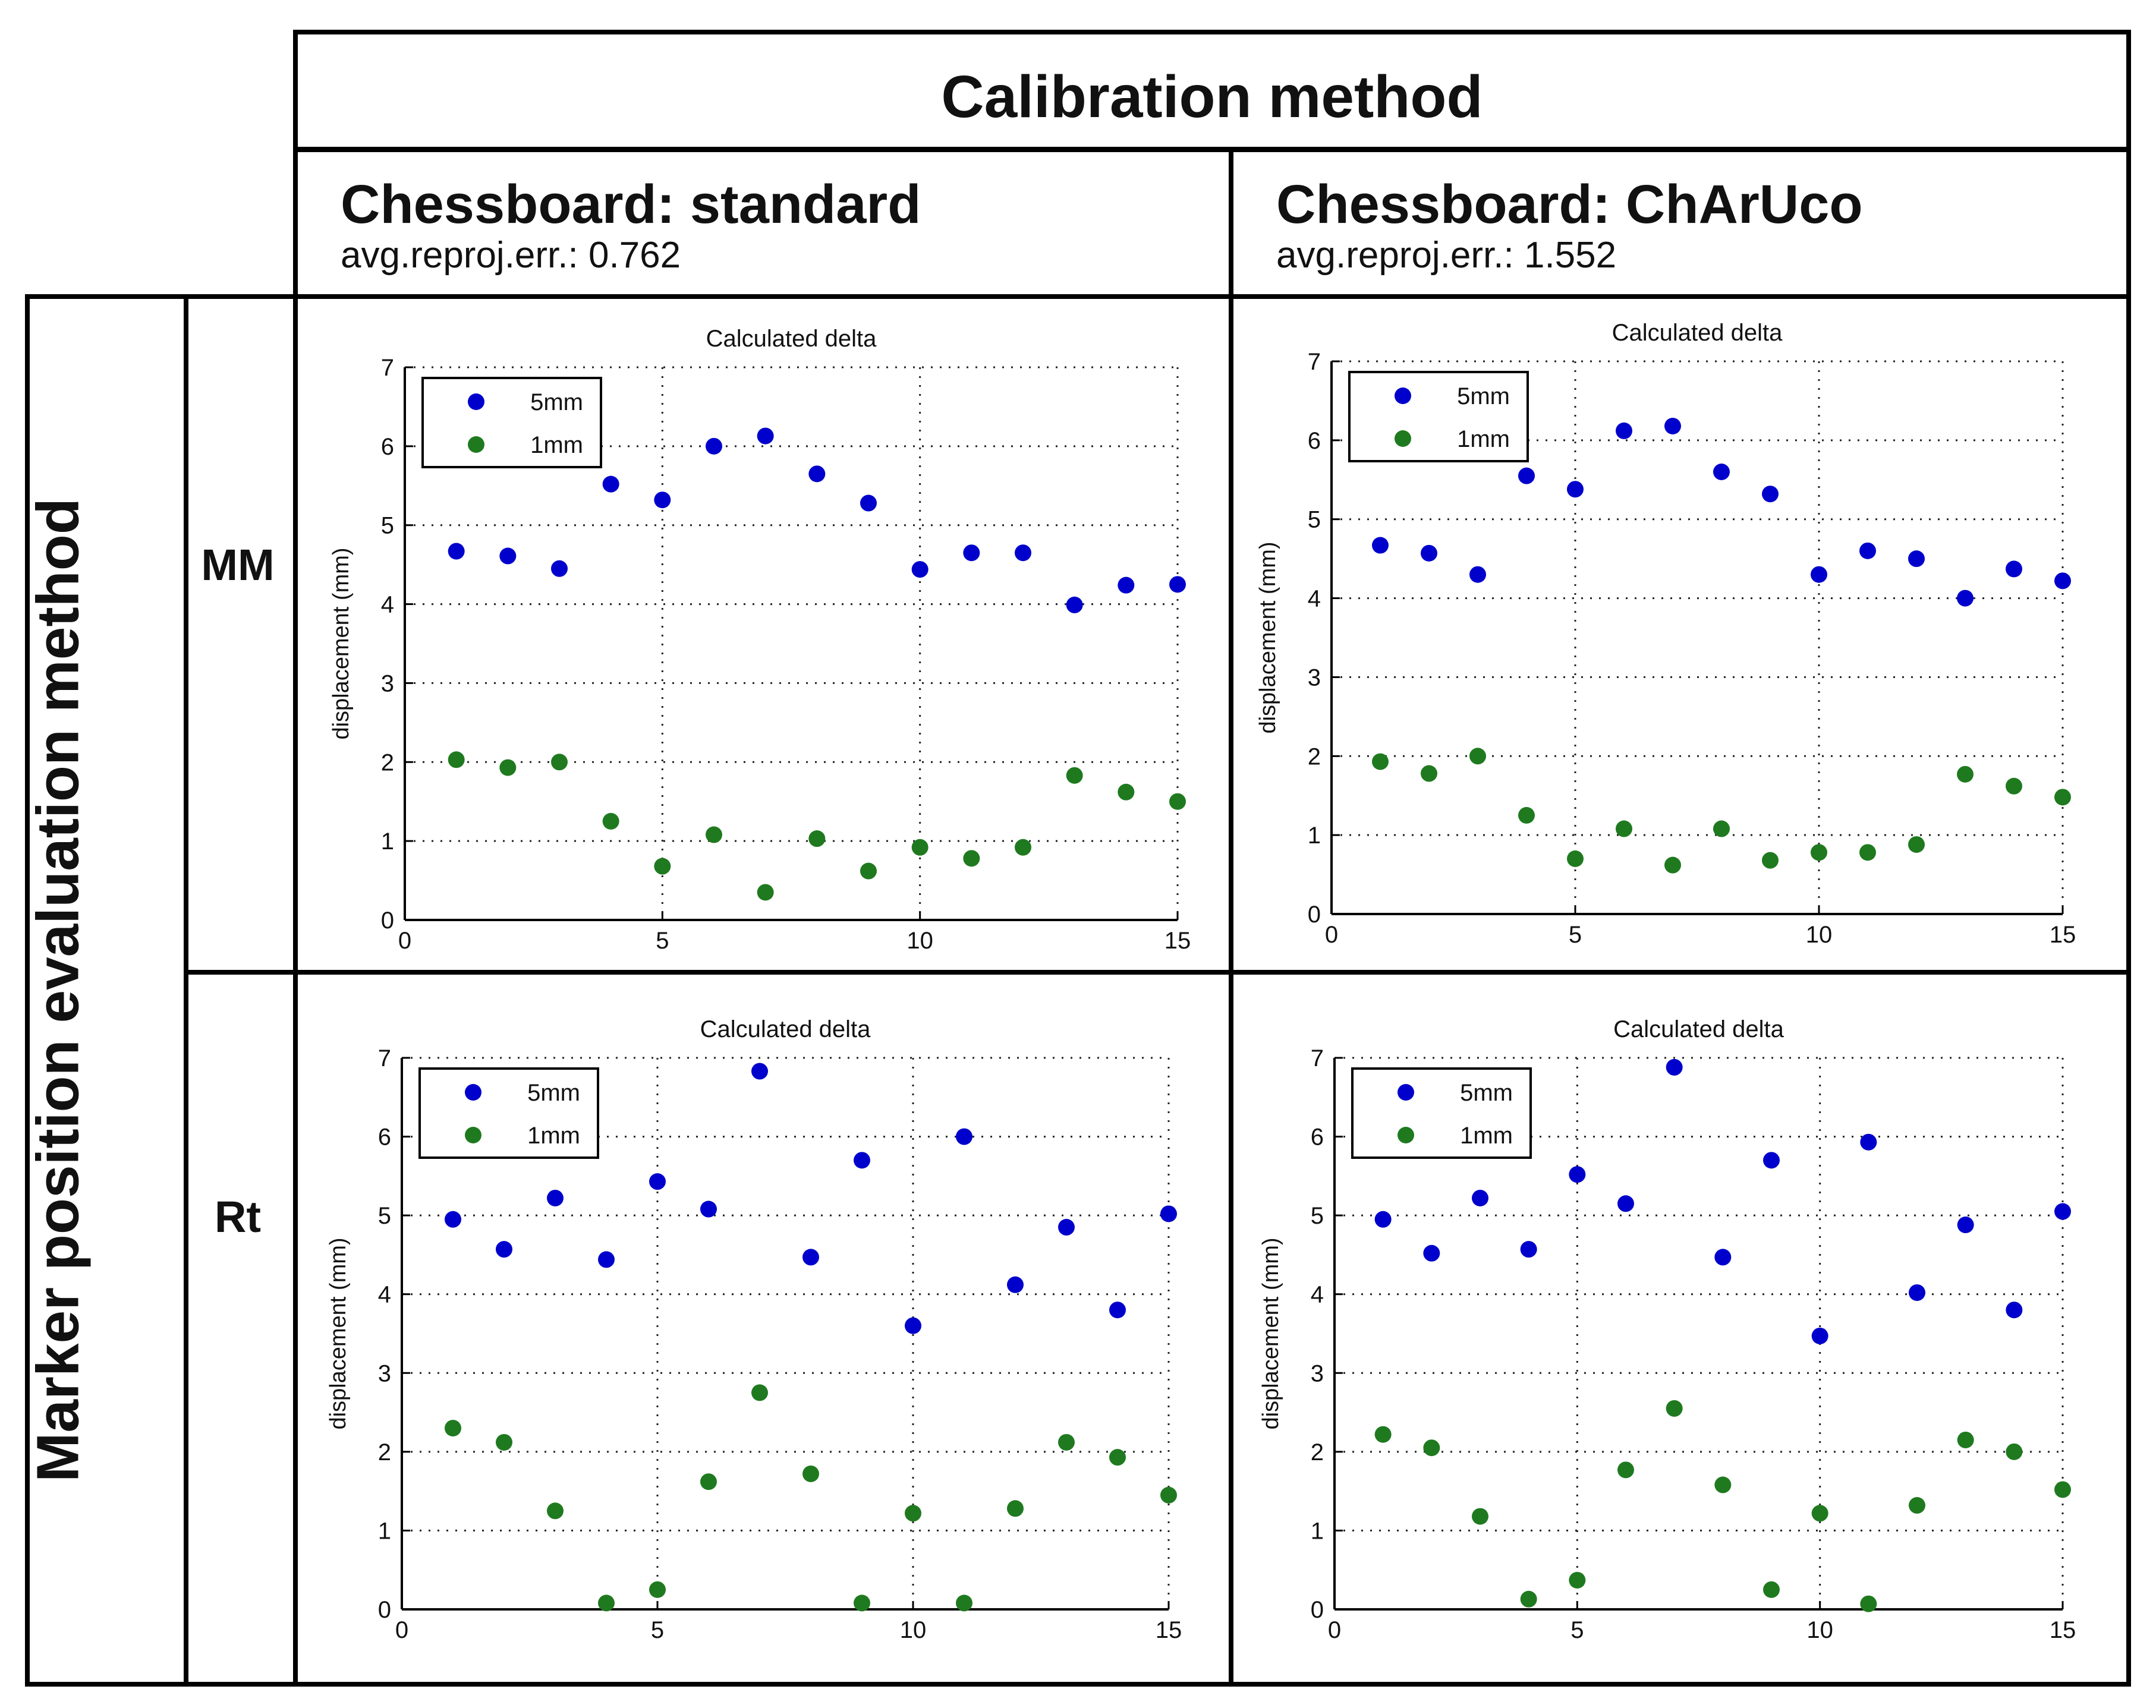  What do you see at coordinates (106, 990) in the screenshot?
I see `row-header-outer` at bounding box center [106, 990].